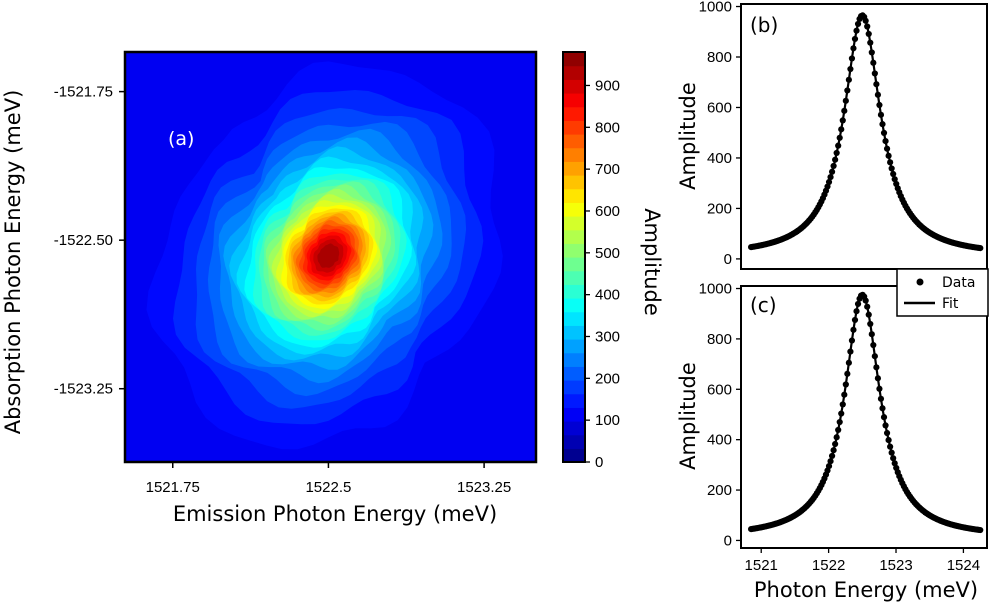 This screenshot has width=997, height=608. I want to click on legend: Data Fit, so click(942, 292).